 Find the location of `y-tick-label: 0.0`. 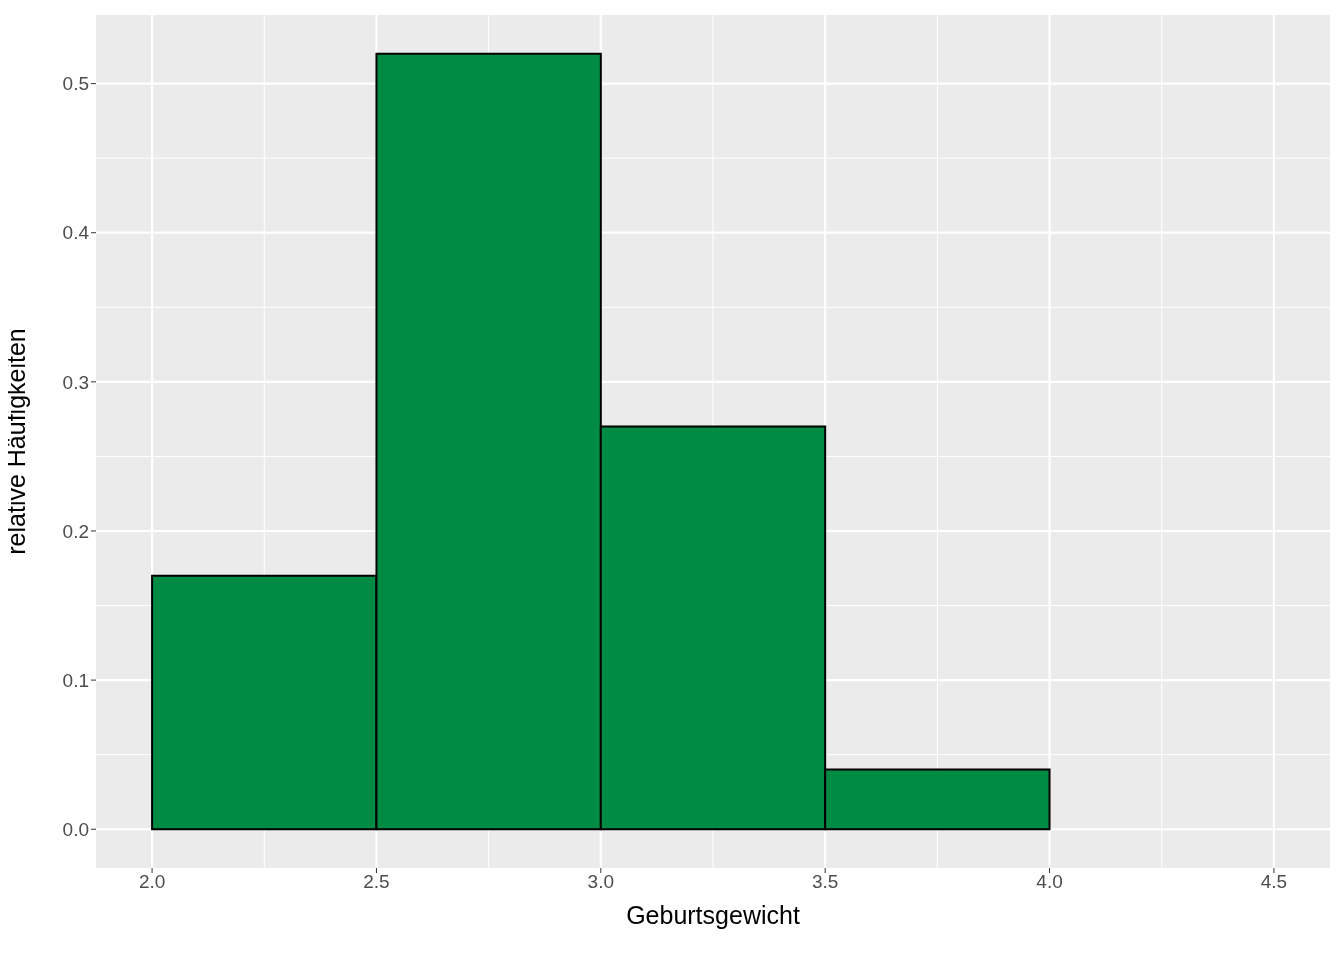

y-tick-label: 0.0 is located at coordinates (75, 829).